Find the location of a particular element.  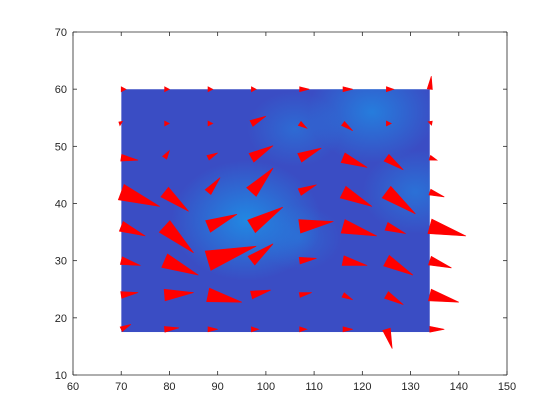

y-tick-label: 40 is located at coordinates (61, 205).